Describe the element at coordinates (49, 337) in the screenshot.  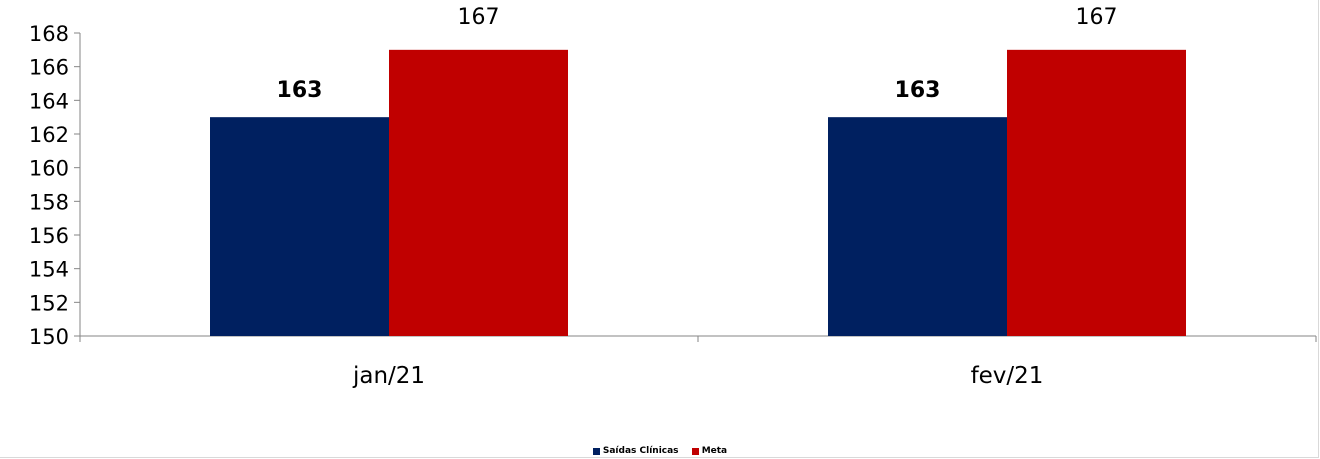
I see `y-tick-label: 150` at that location.